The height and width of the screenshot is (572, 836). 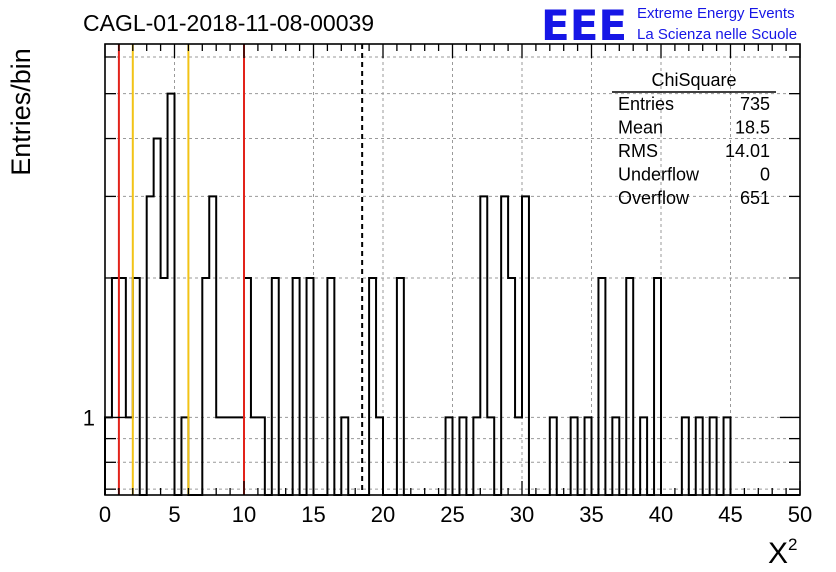 I want to click on logo-line-2: La Scienza nelle Scuole, so click(x=717, y=34).